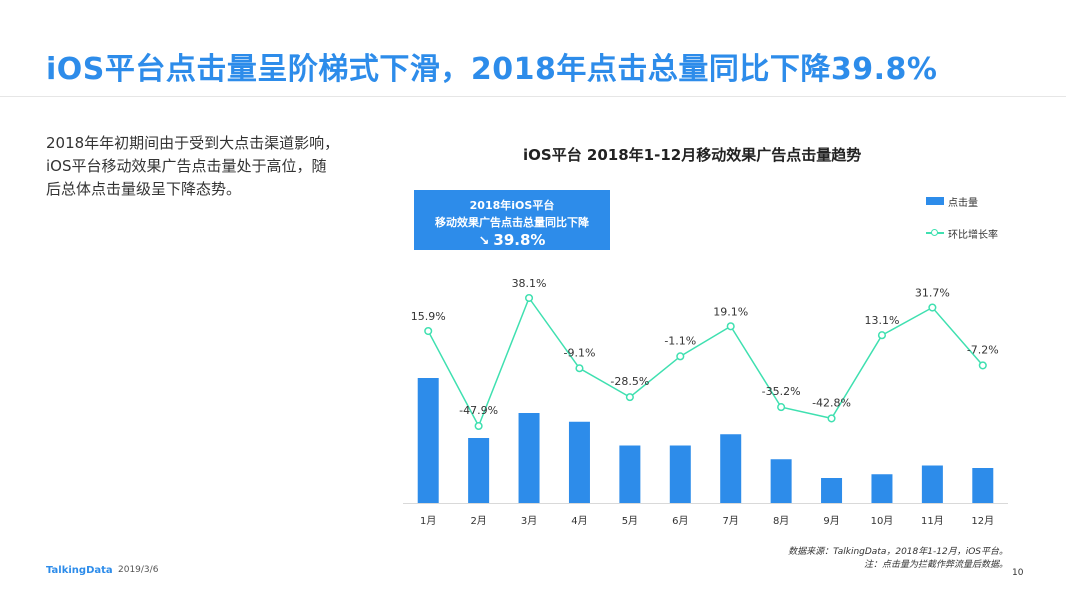 The height and width of the screenshot is (599, 1066). Describe the element at coordinates (533, 96) in the screenshot. I see `title-divider` at that location.